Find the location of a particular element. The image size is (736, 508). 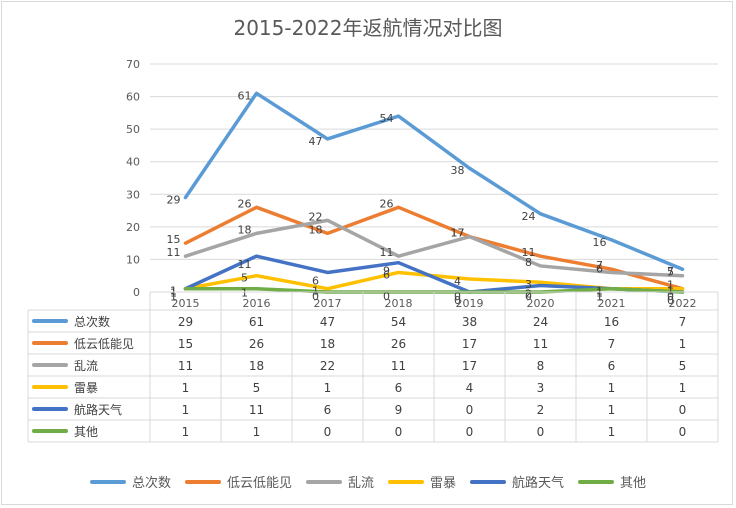

table-series-name: 航路天气 is located at coordinates (98, 409).